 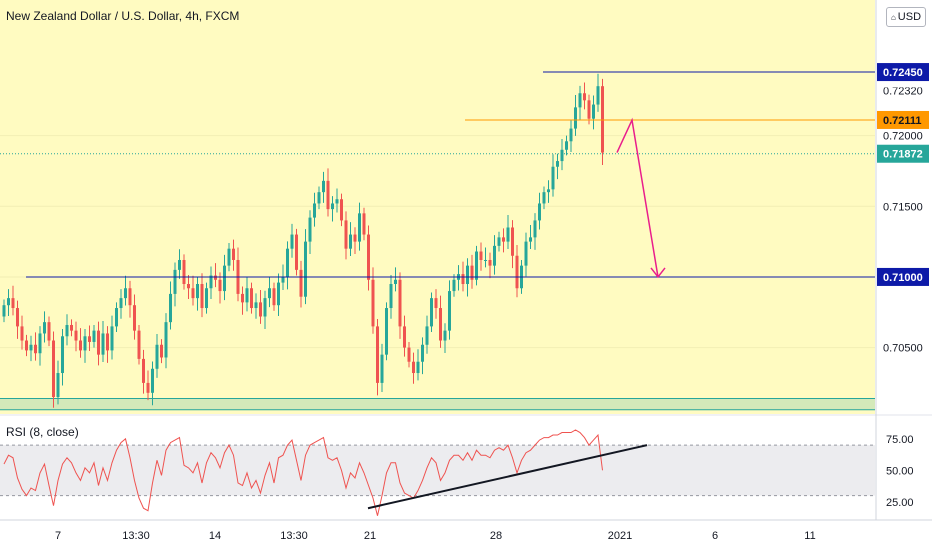 What do you see at coordinates (641, 198) in the screenshot?
I see `projection-arrow` at bounding box center [641, 198].